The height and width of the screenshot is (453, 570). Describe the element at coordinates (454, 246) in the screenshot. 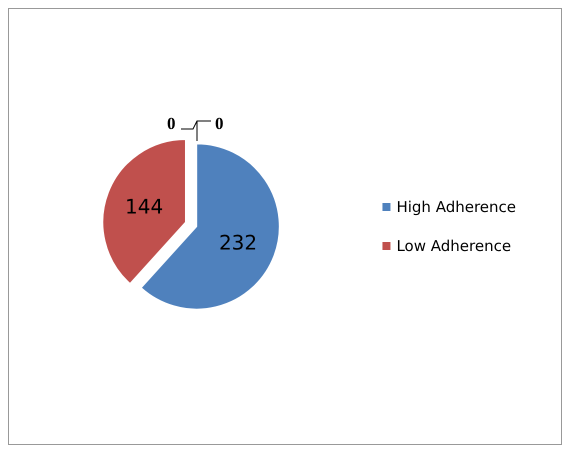

I see `legend-label: Low Adherence` at that location.